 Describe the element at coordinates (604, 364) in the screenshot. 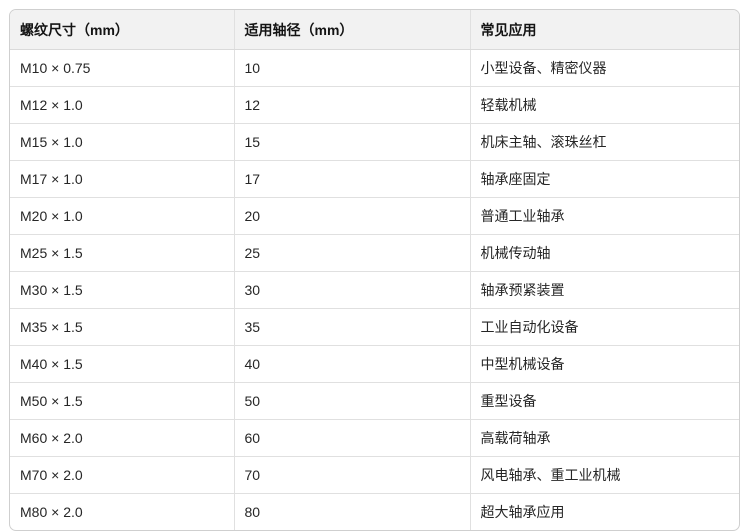

I see `table-cell: 中型机械设备` at that location.